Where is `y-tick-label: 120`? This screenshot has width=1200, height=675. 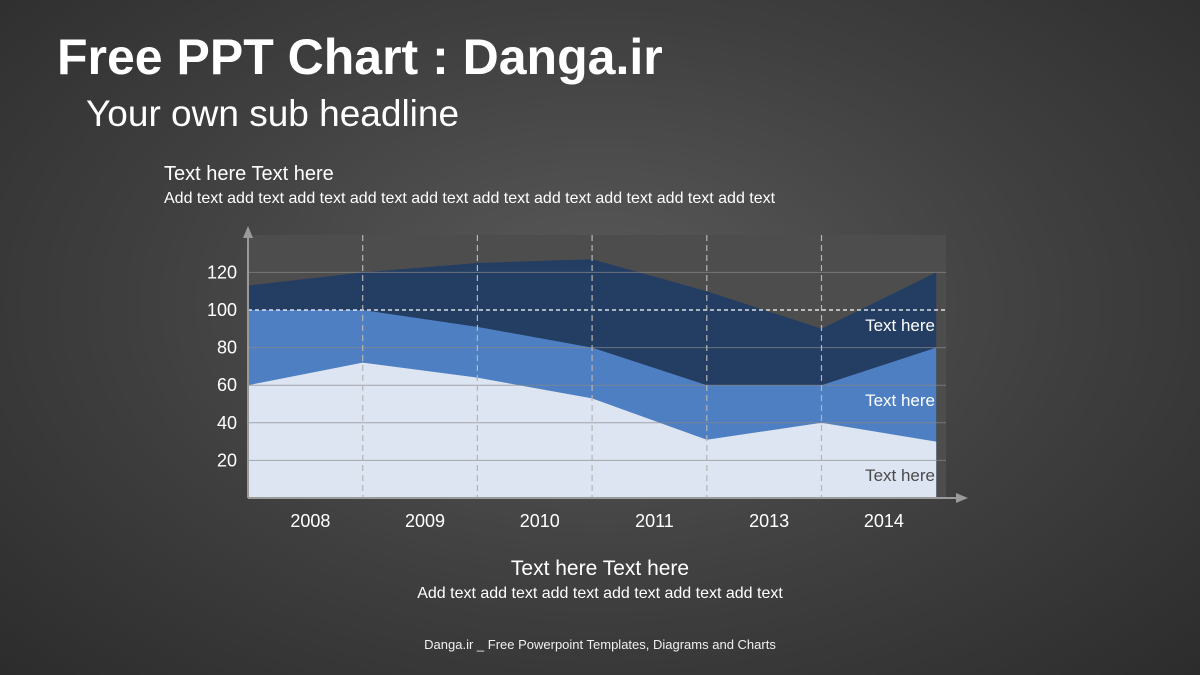 y-tick-label: 120 is located at coordinates (222, 272).